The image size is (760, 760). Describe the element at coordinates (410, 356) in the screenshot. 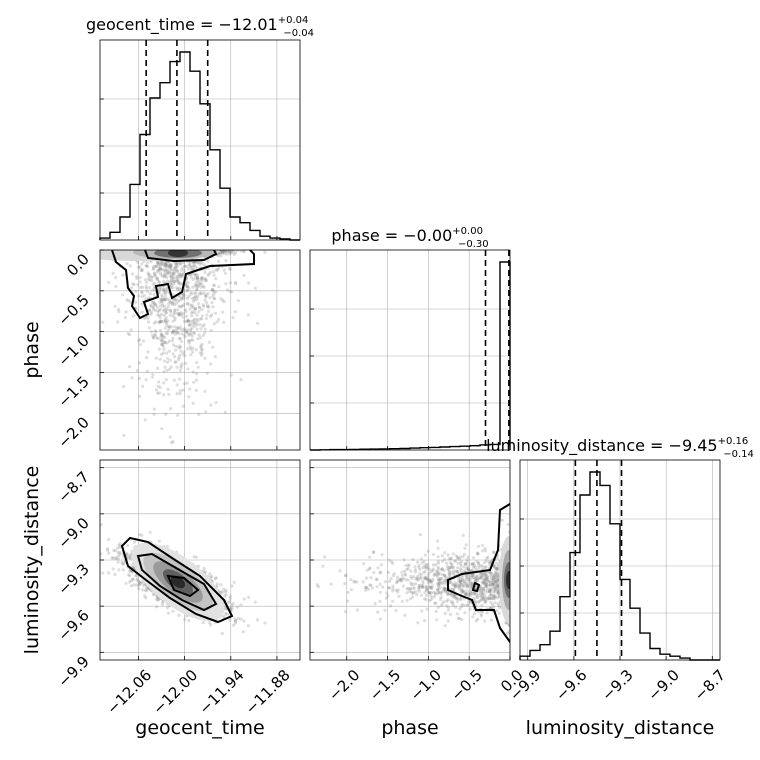

I see `histogram-phase` at that location.